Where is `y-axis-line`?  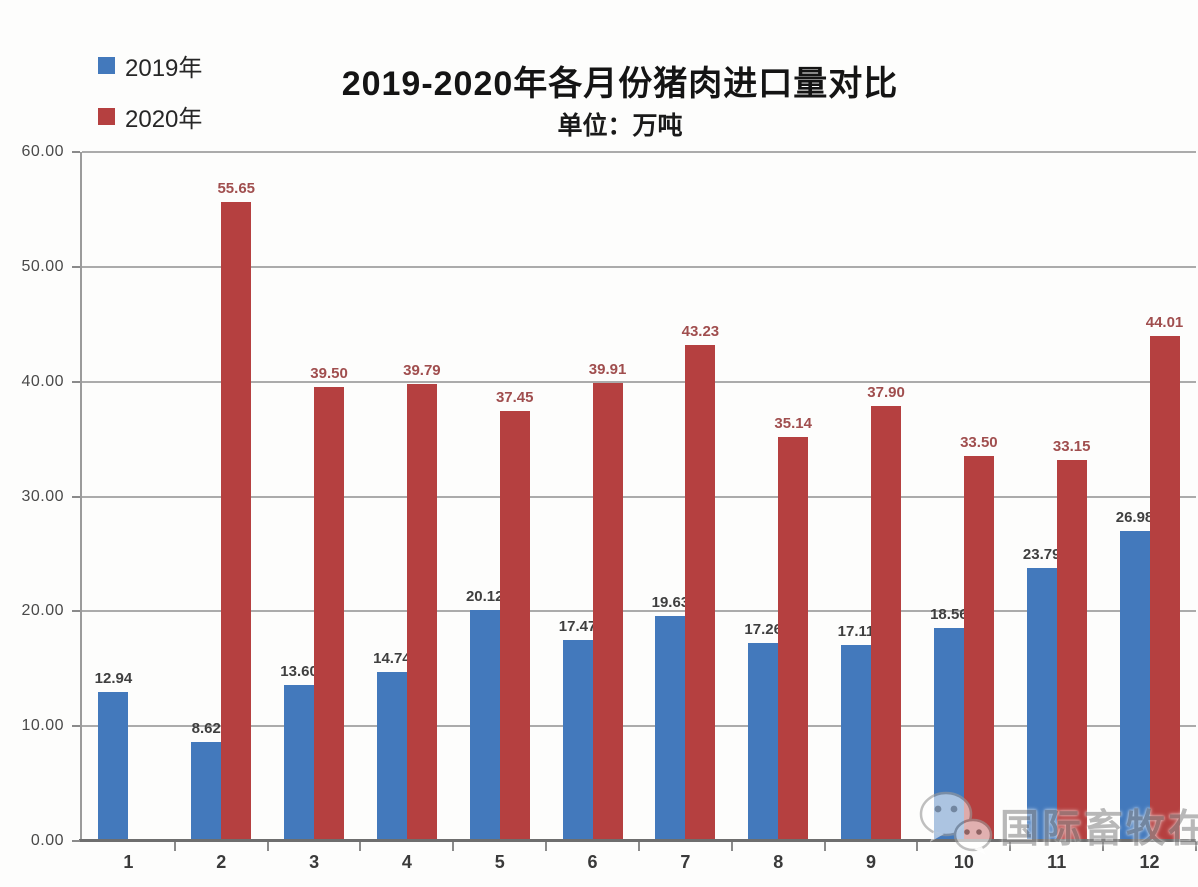
y-axis-line is located at coordinates (81, 496).